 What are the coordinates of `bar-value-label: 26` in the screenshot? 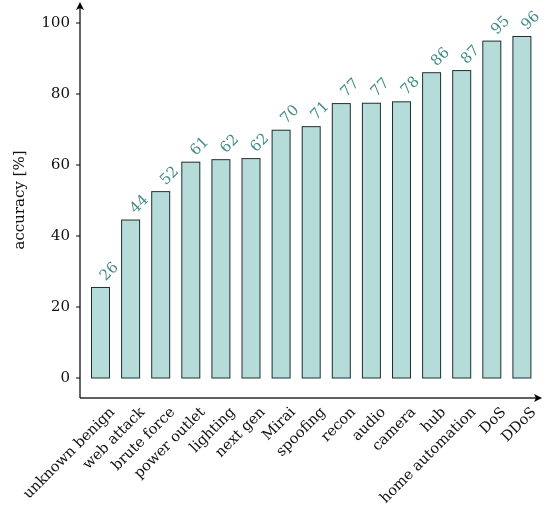 It's located at (109, 271).